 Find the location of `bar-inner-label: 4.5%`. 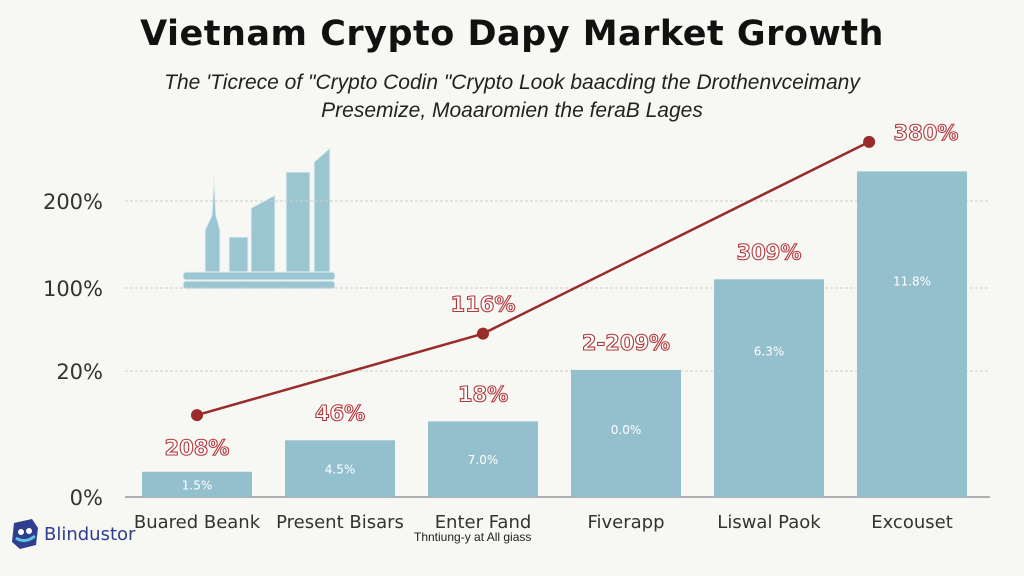

bar-inner-label: 4.5% is located at coordinates (340, 470).